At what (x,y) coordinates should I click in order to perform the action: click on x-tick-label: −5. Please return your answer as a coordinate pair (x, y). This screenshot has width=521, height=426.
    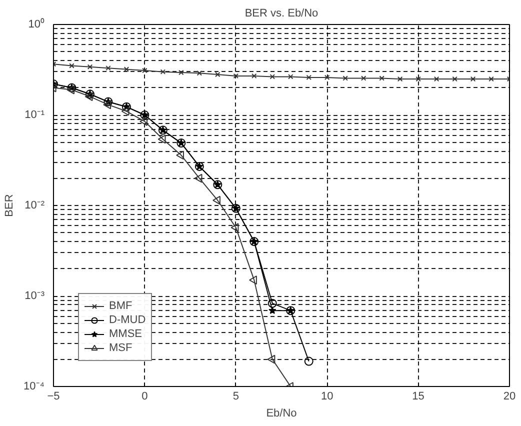
    Looking at the image, I should click on (53, 396).